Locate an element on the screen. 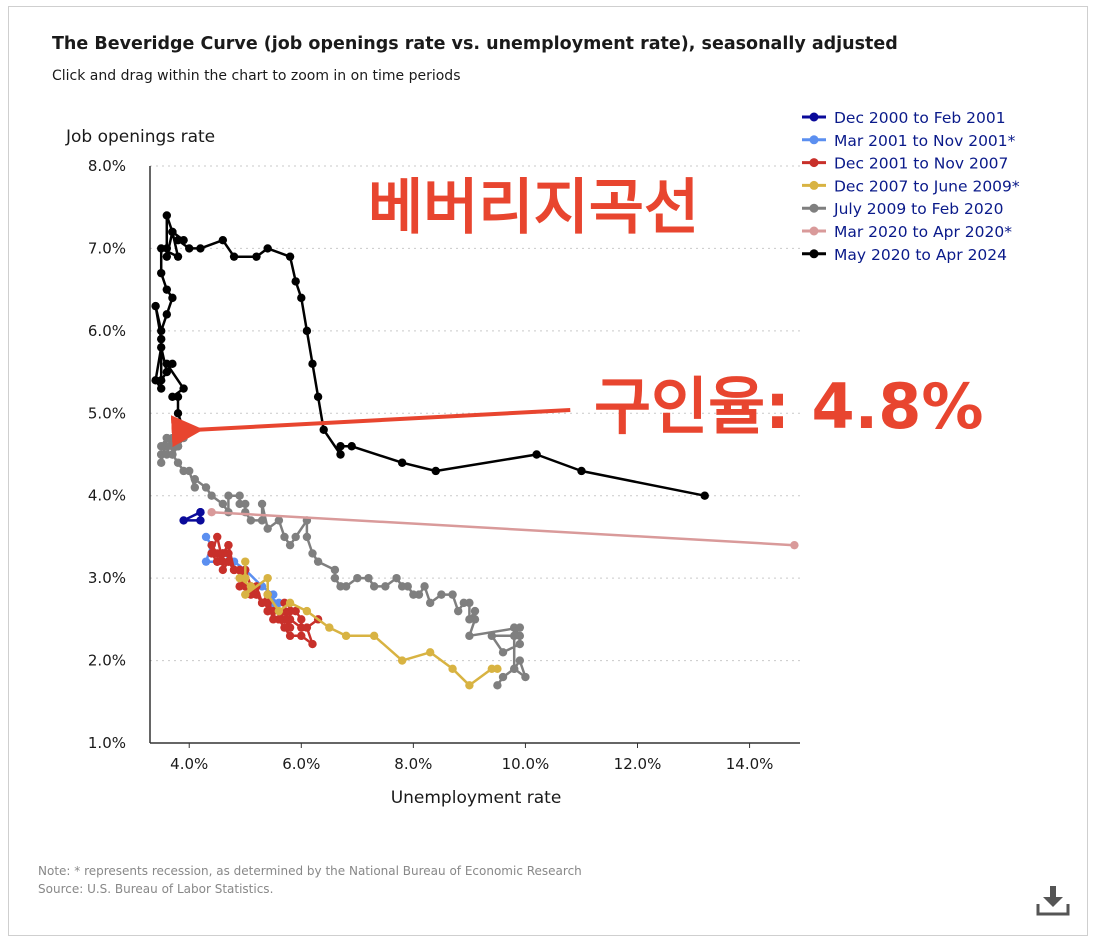 The image size is (1098, 946). legend-item: Mar 2020 to Apr 2020* is located at coordinates (907, 232).